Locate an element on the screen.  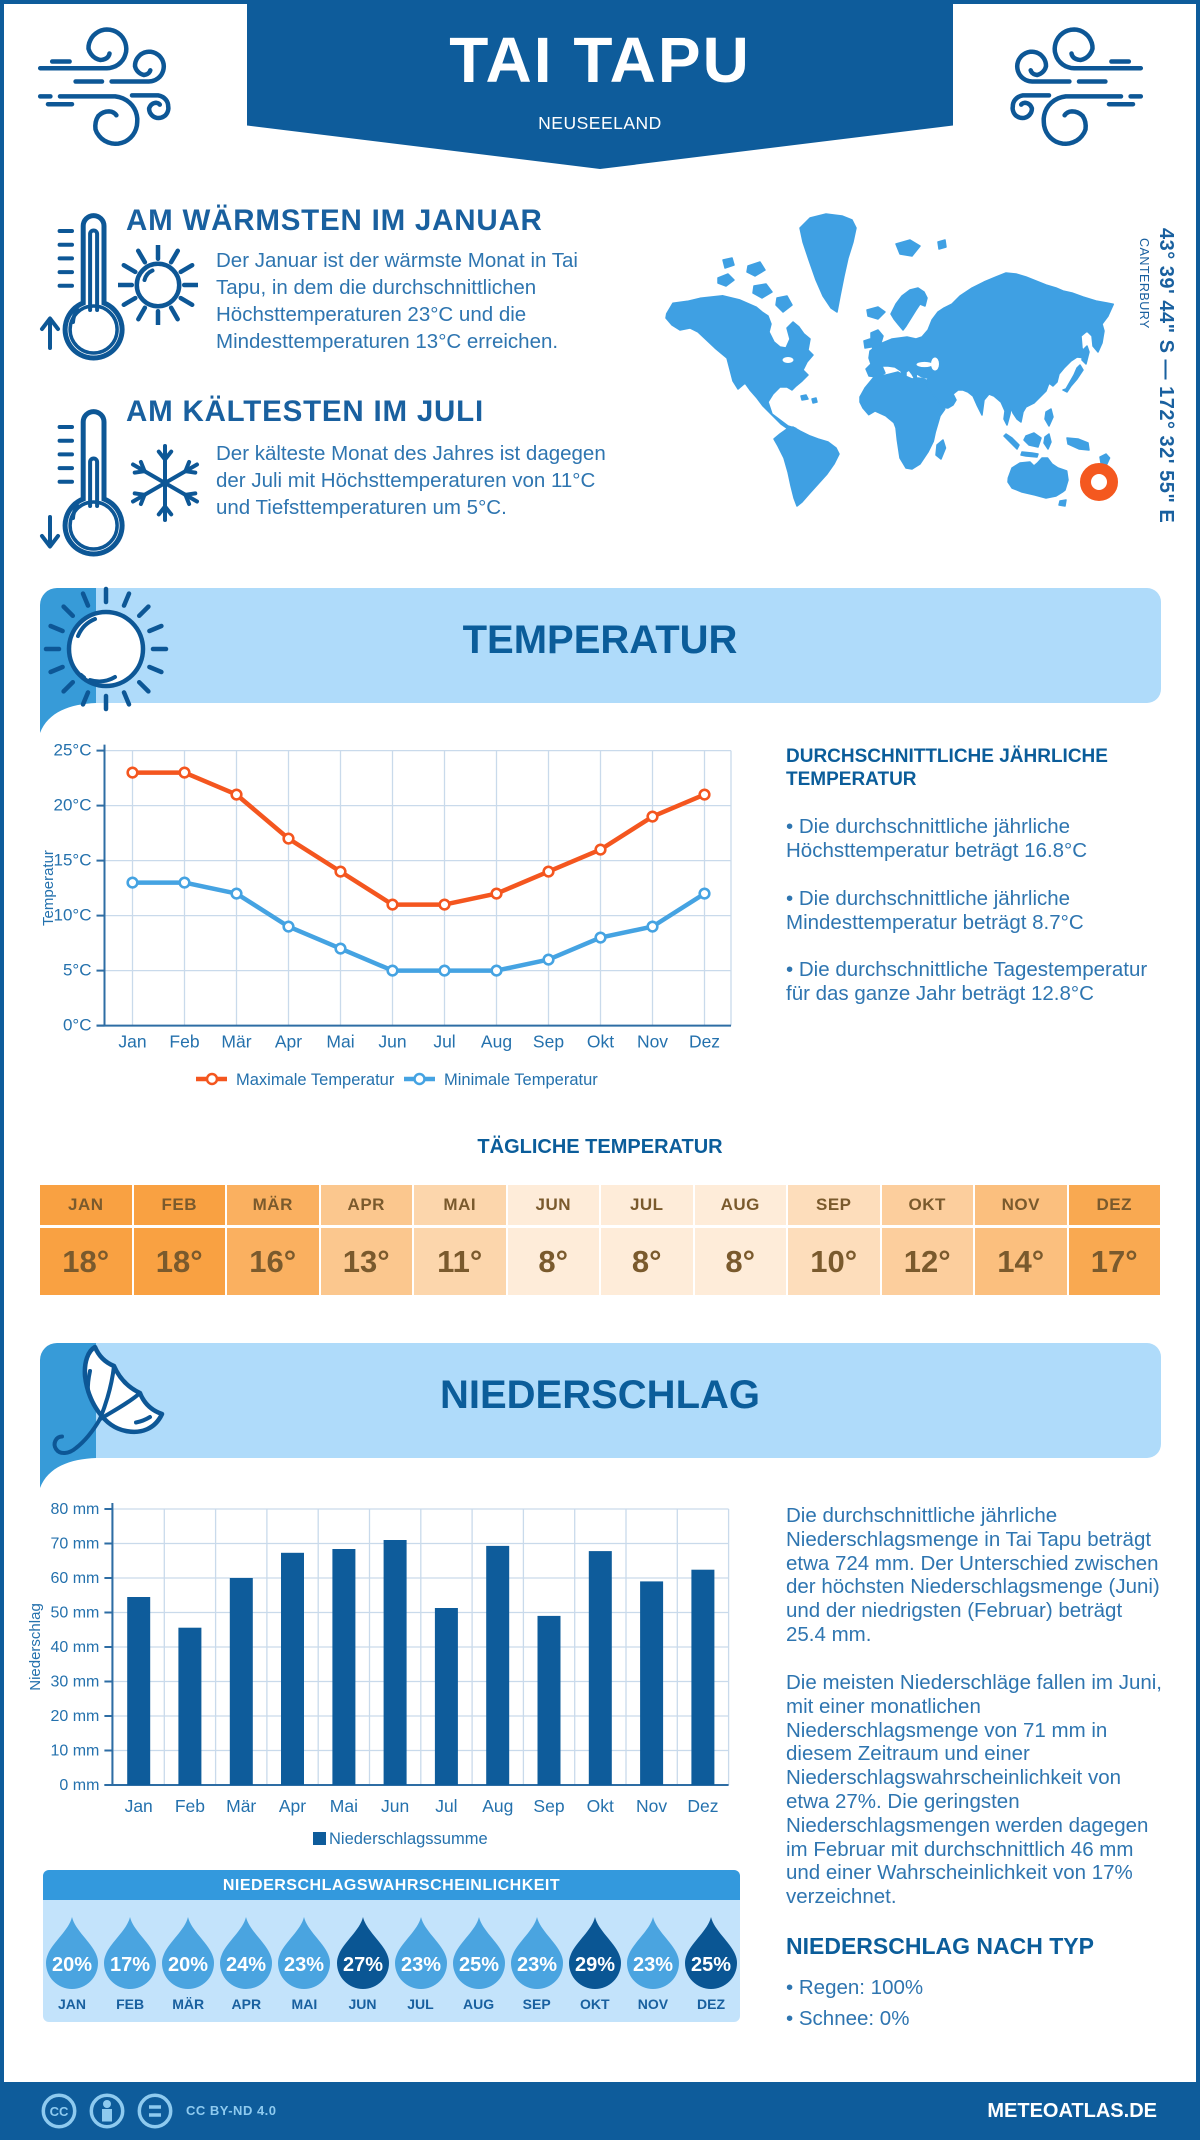
svg-text: 30 mm is located at coordinates (74, 1682).